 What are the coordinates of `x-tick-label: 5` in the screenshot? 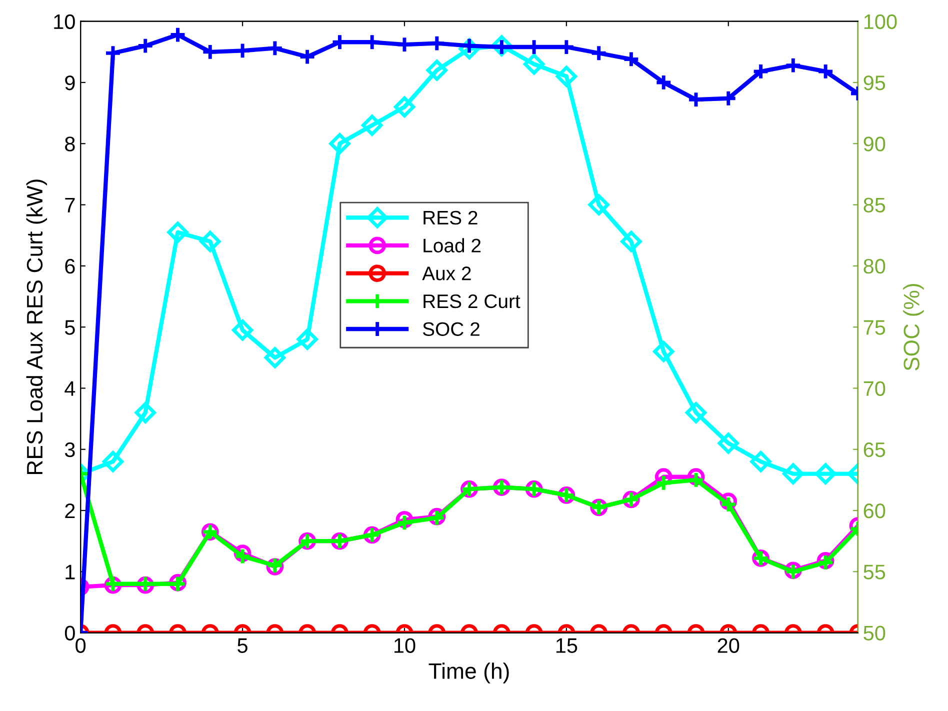 It's located at (243, 645).